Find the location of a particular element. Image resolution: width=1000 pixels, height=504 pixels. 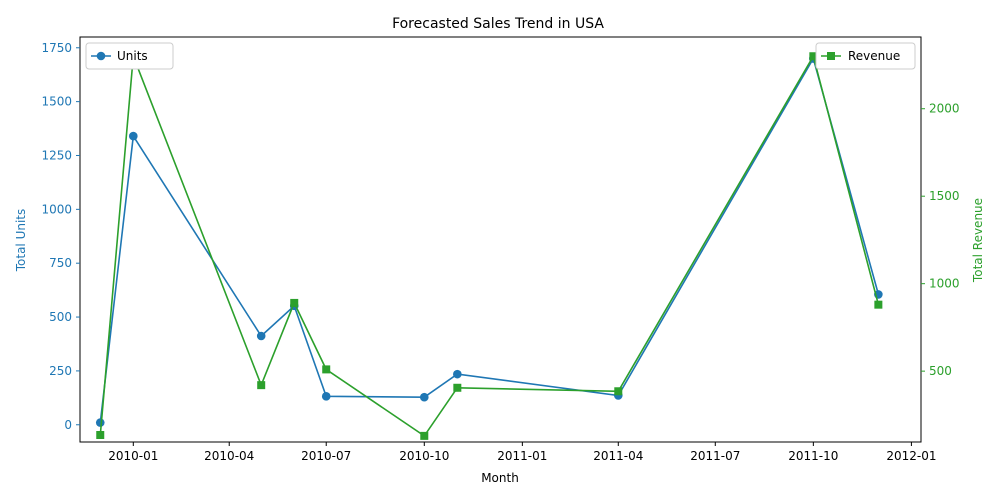

x-tick-label: 2011-01 is located at coordinates (522, 456).